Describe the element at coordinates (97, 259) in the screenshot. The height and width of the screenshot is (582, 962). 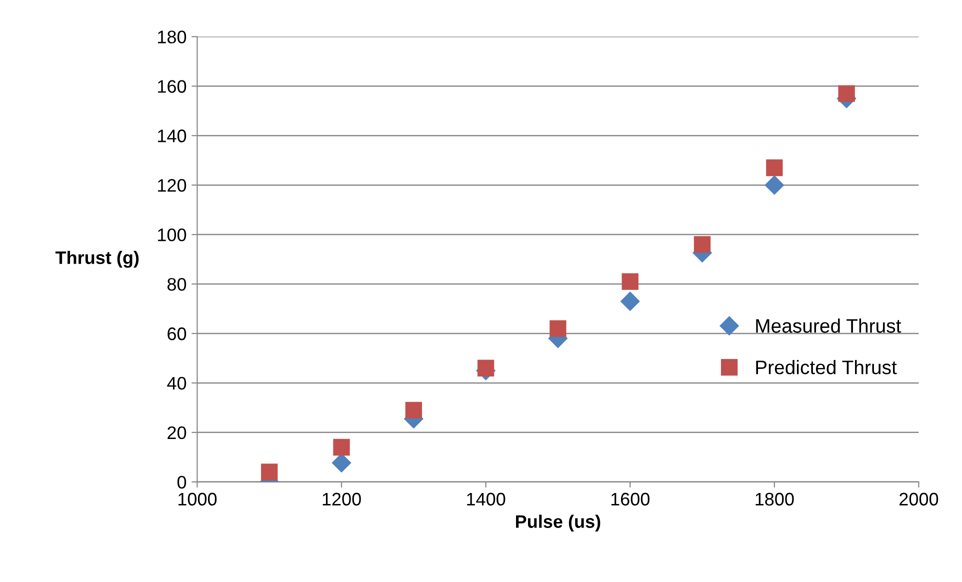
I see `y-axis-title: Thrust (g)` at that location.